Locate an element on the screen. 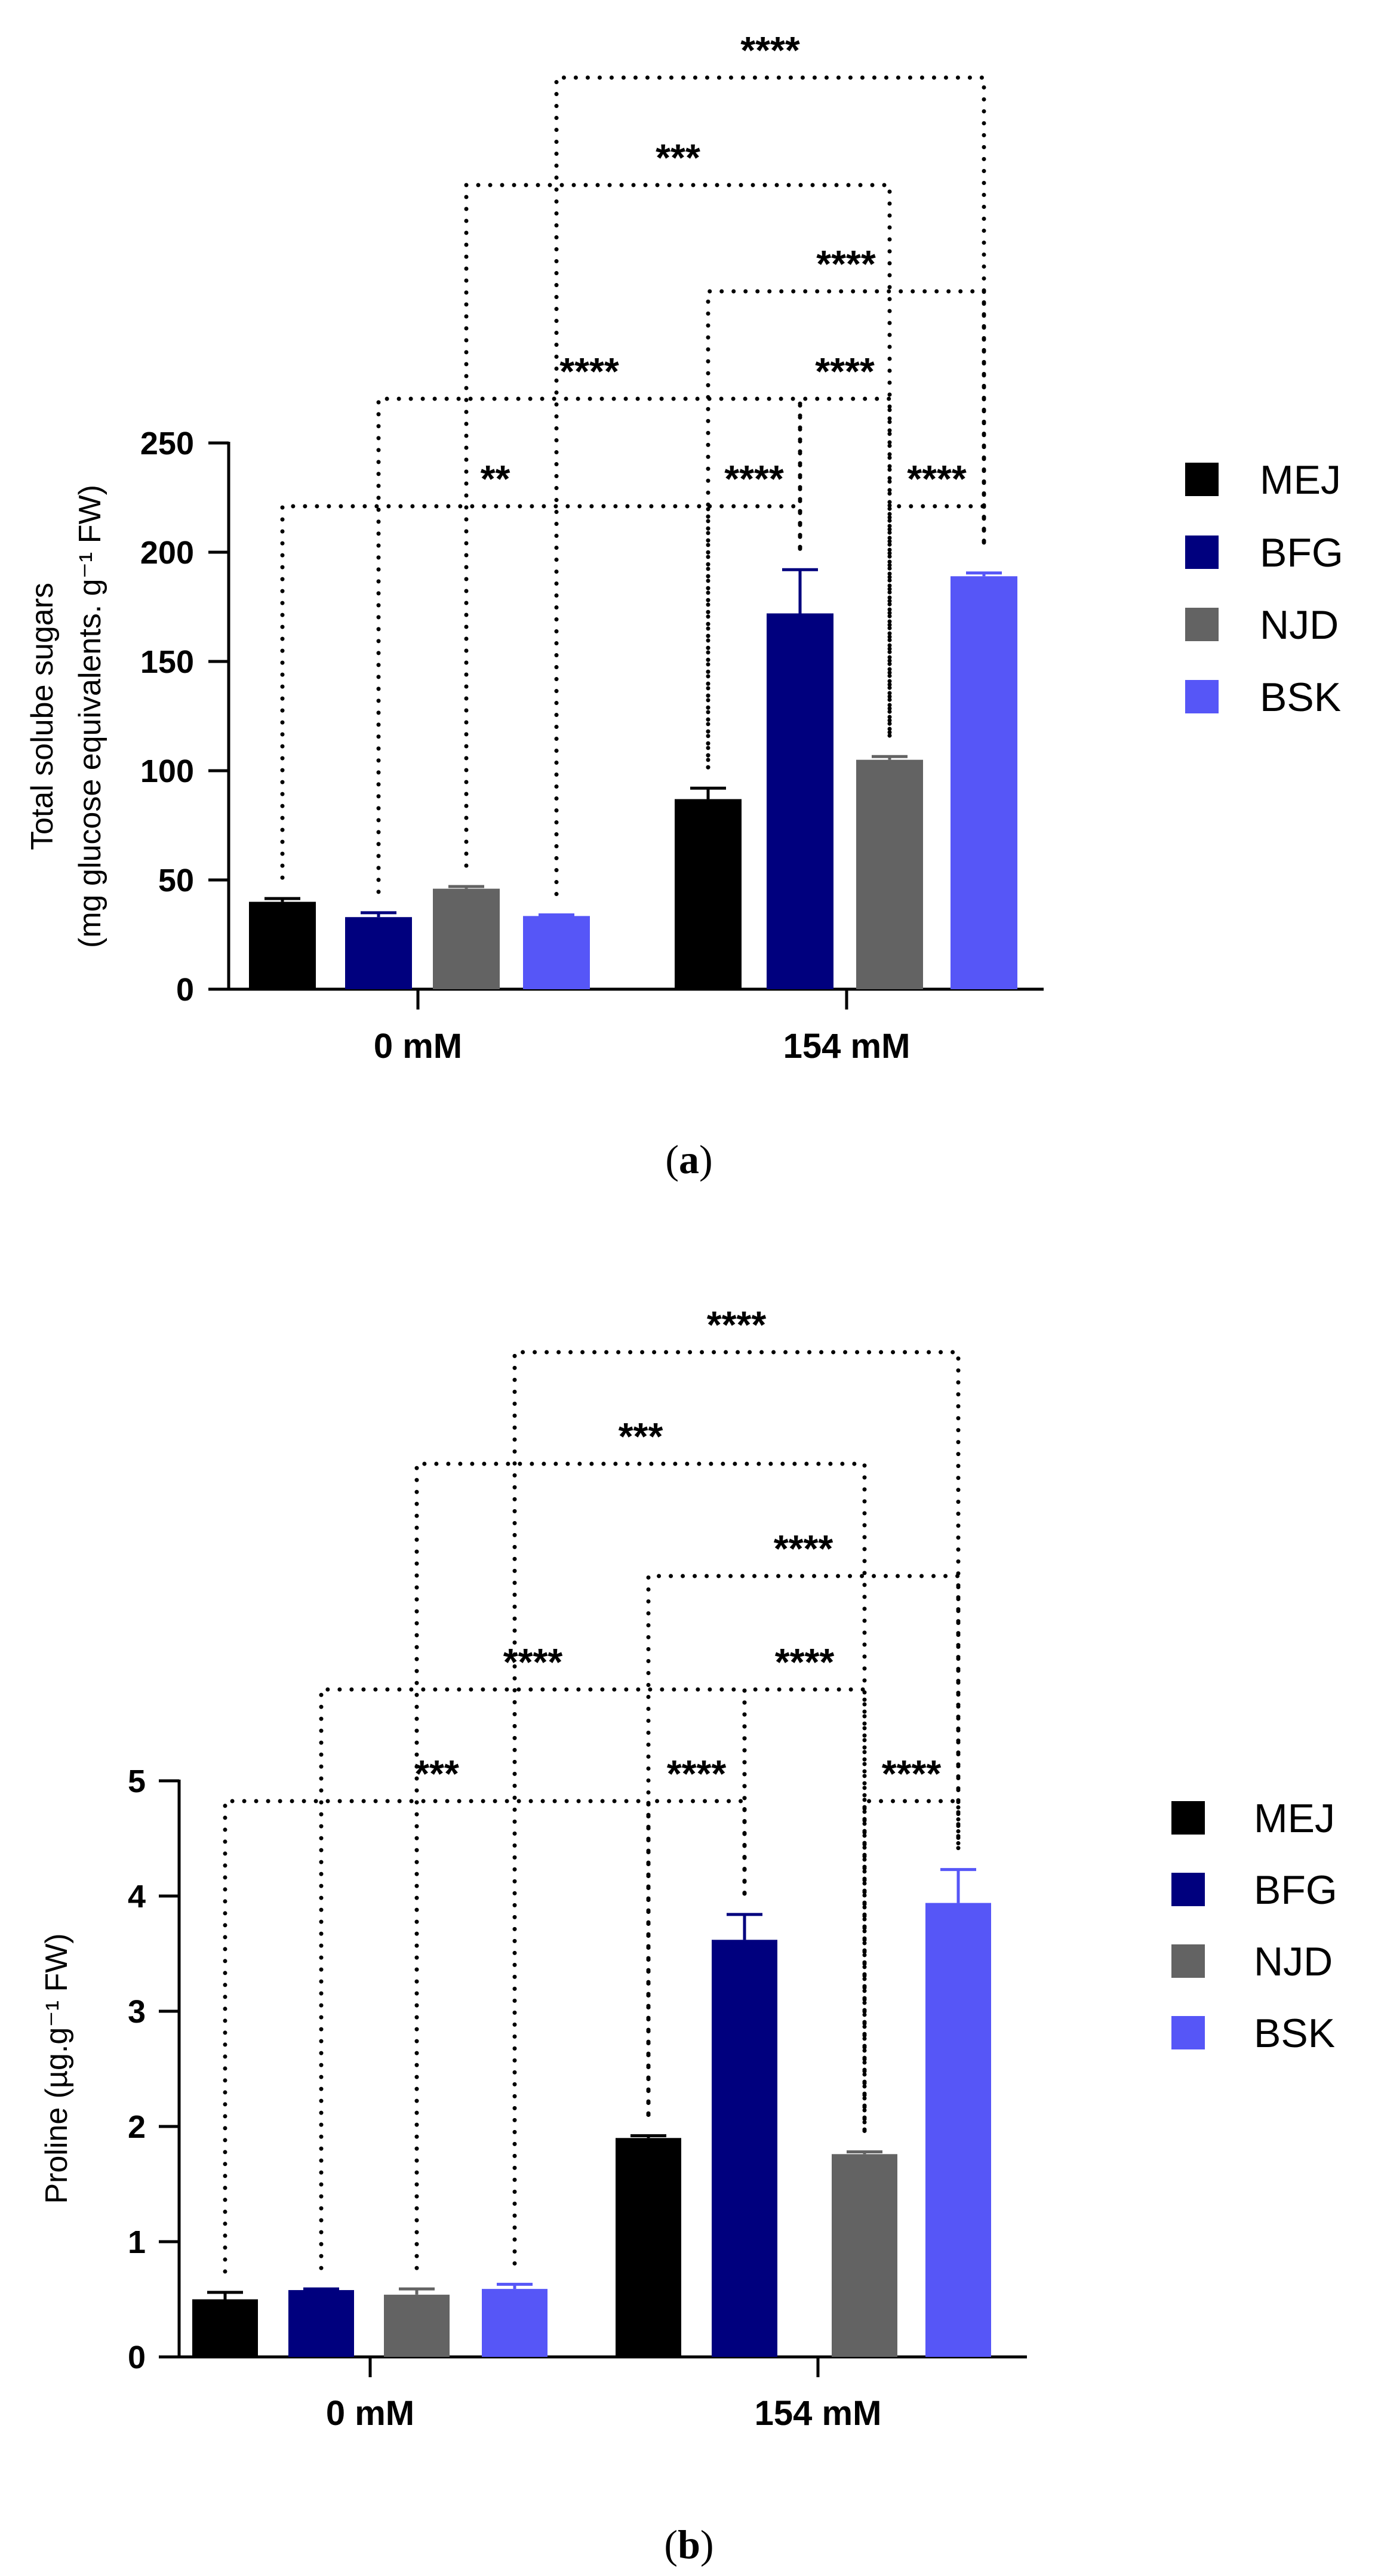  y-tick-label: 5 is located at coordinates (137, 1781).